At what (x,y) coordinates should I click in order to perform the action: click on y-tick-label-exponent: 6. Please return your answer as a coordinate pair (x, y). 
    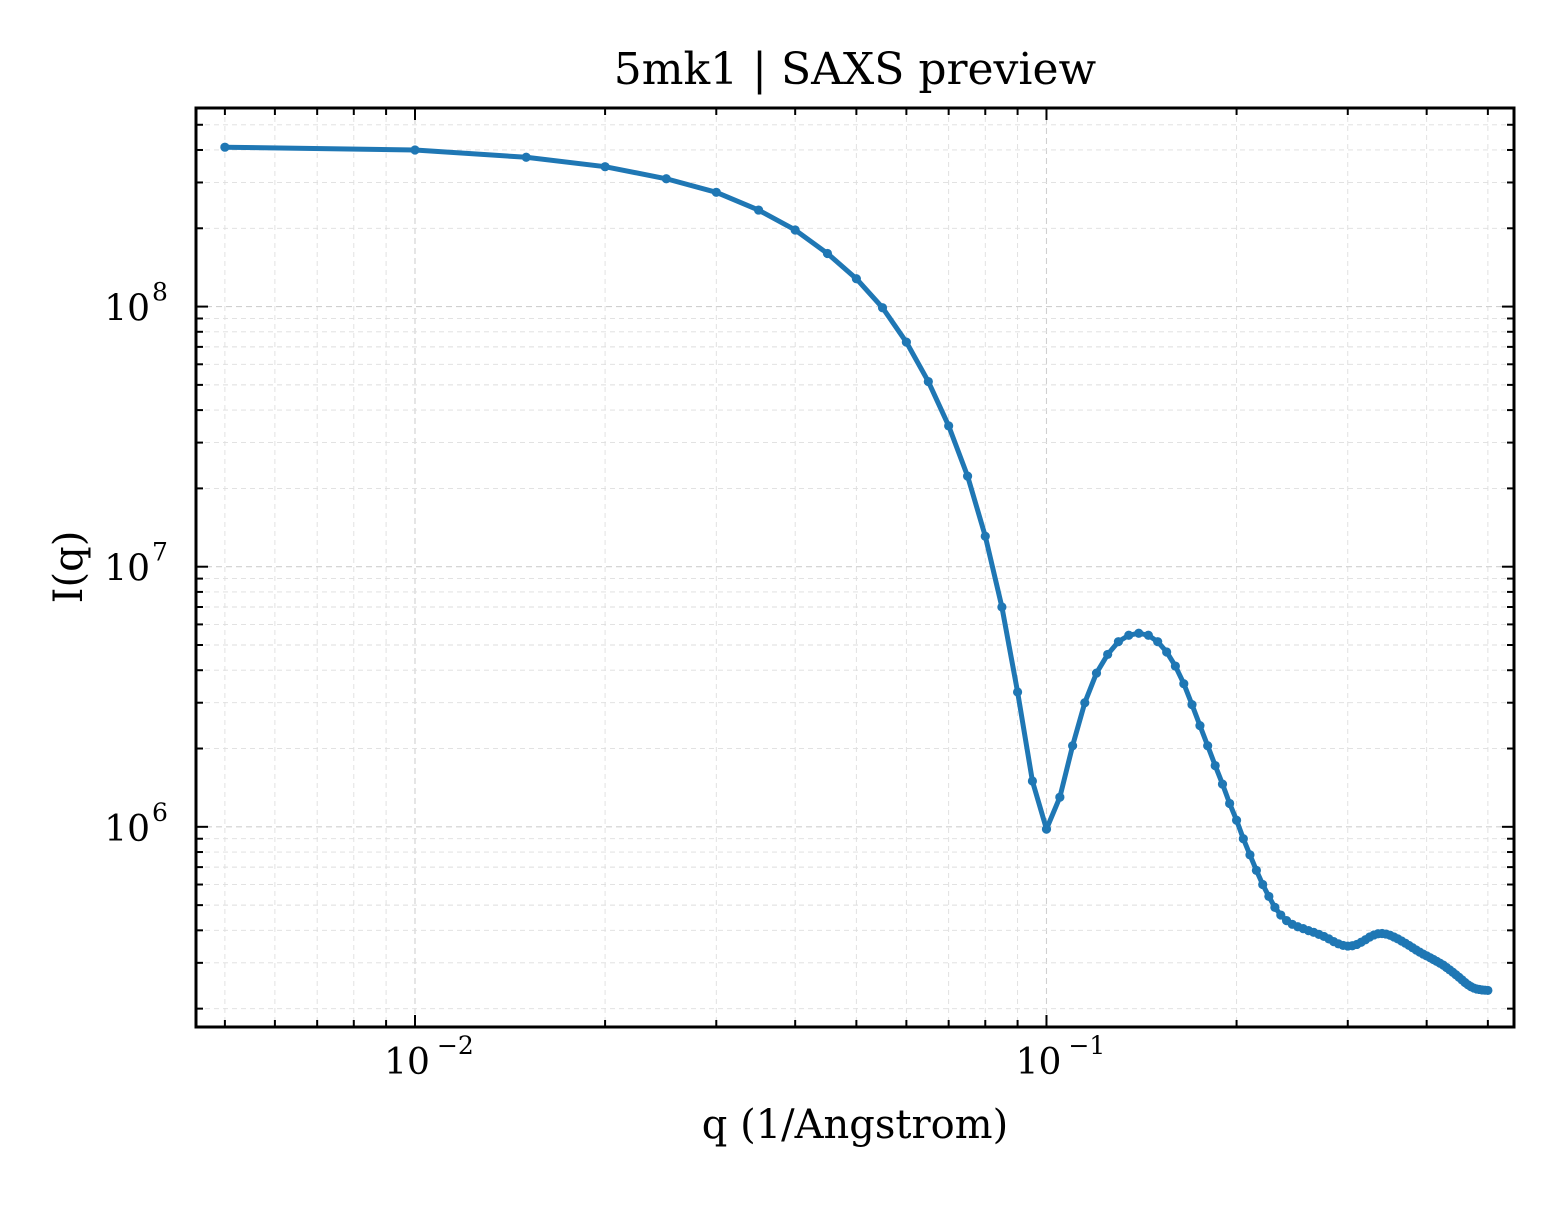
    Looking at the image, I should click on (160, 812).